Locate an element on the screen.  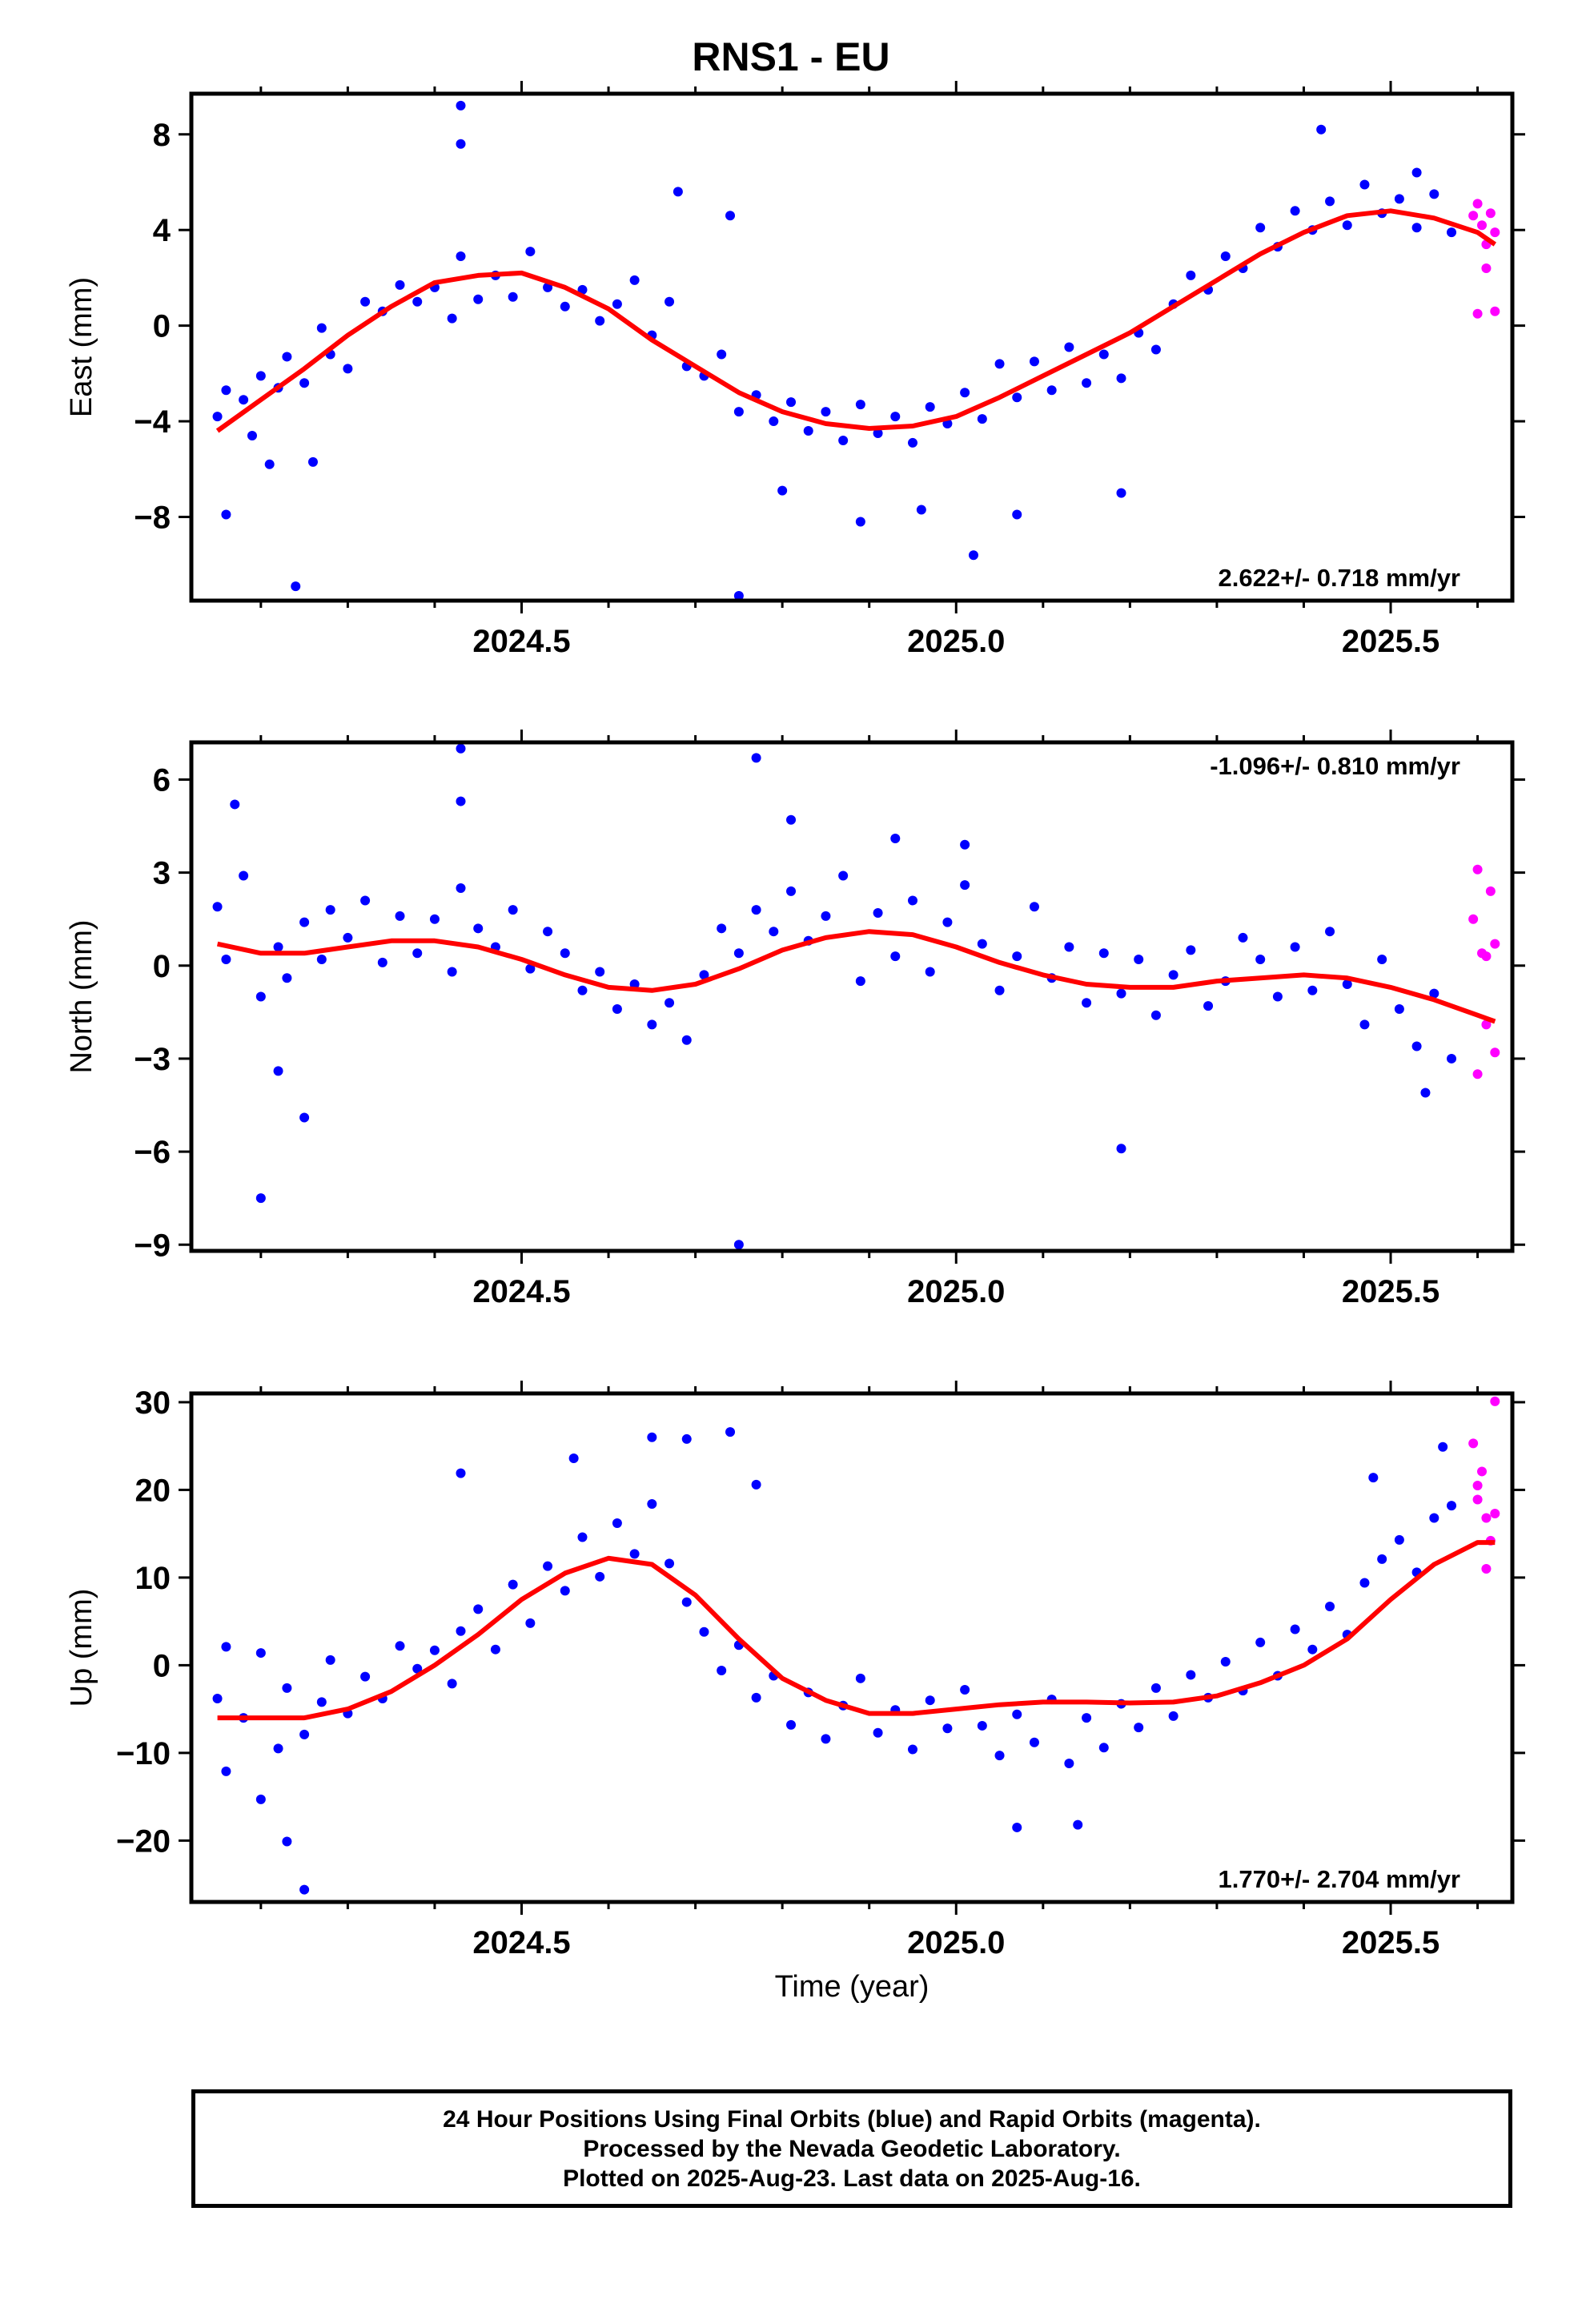
up-model-curve is located at coordinates (856, 1631).